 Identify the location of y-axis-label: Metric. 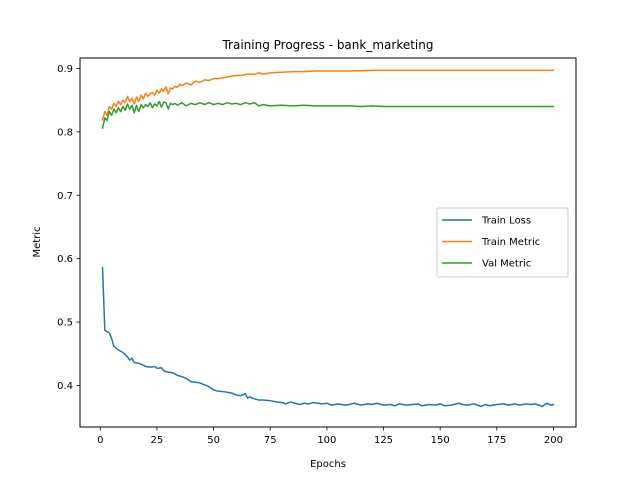
(37, 241).